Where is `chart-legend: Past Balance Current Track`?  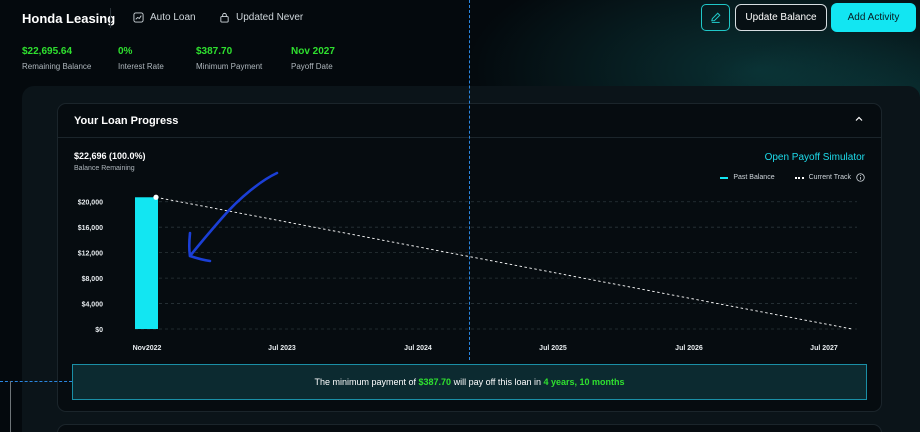 chart-legend: Past Balance Current Track is located at coordinates (792, 177).